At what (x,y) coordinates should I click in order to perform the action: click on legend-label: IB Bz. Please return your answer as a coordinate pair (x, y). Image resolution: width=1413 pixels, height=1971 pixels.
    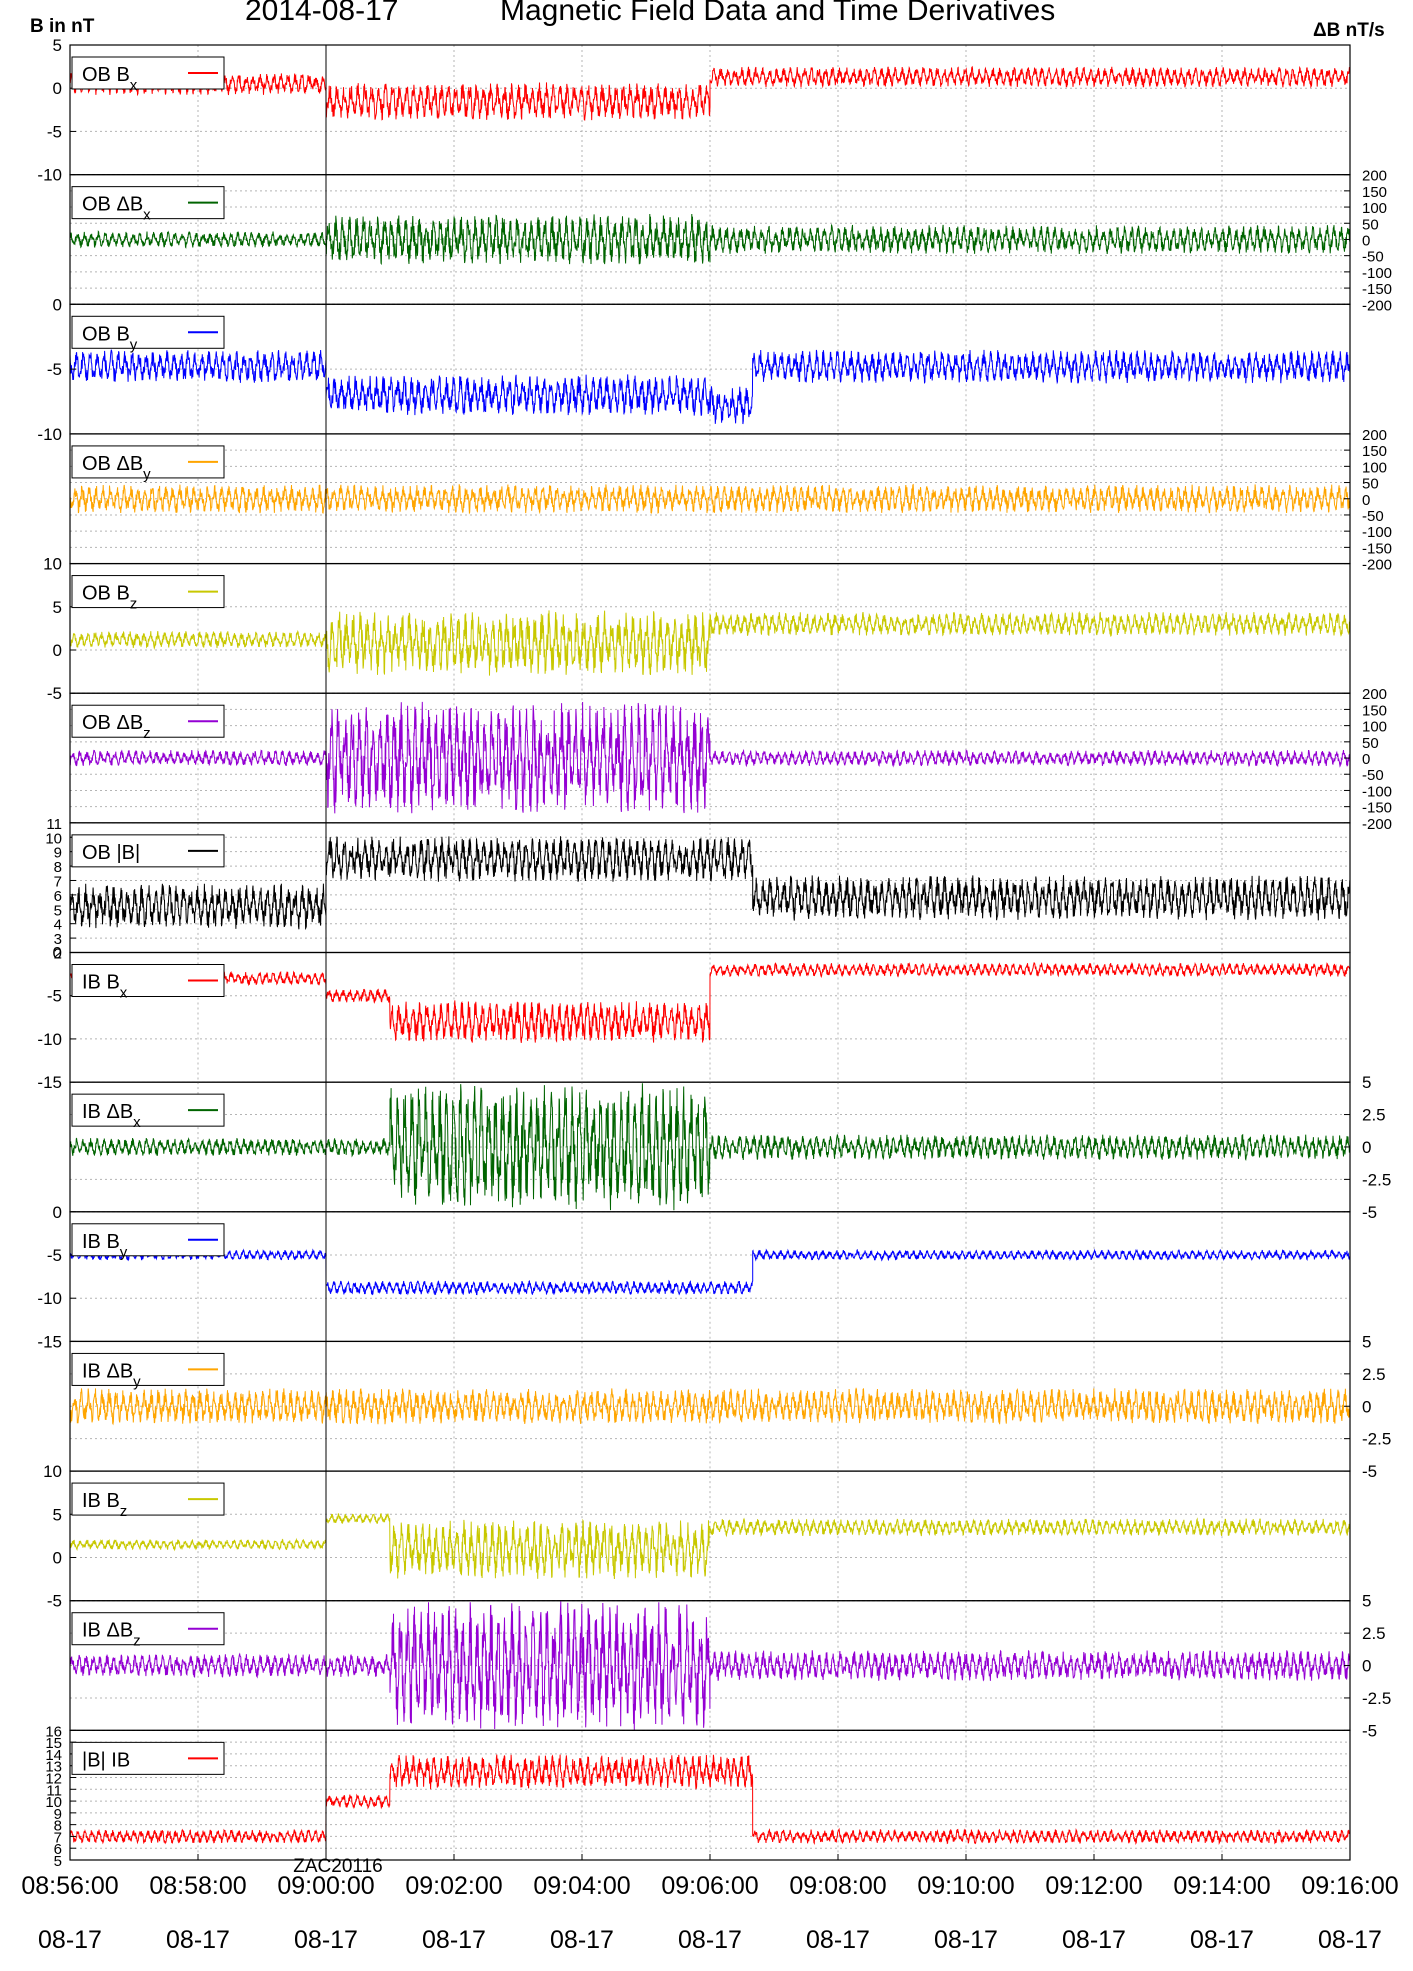
    Looking at the image, I should click on (104, 1505).